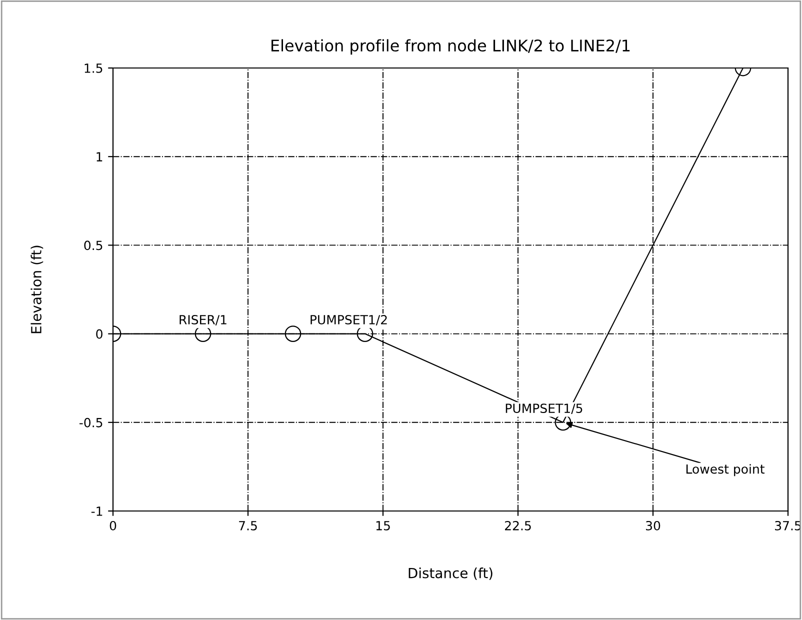  Describe the element at coordinates (293, 334) in the screenshot. I see `point` at that location.